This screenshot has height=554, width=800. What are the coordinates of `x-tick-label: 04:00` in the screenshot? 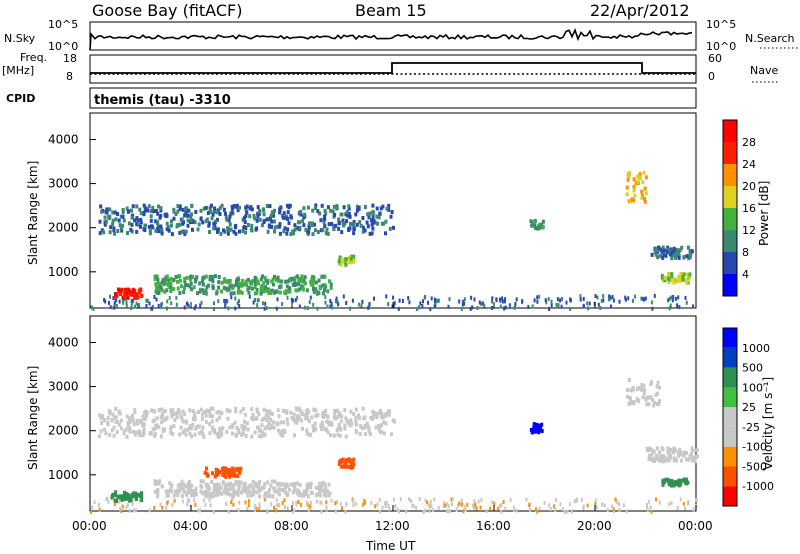 It's located at (190, 526).